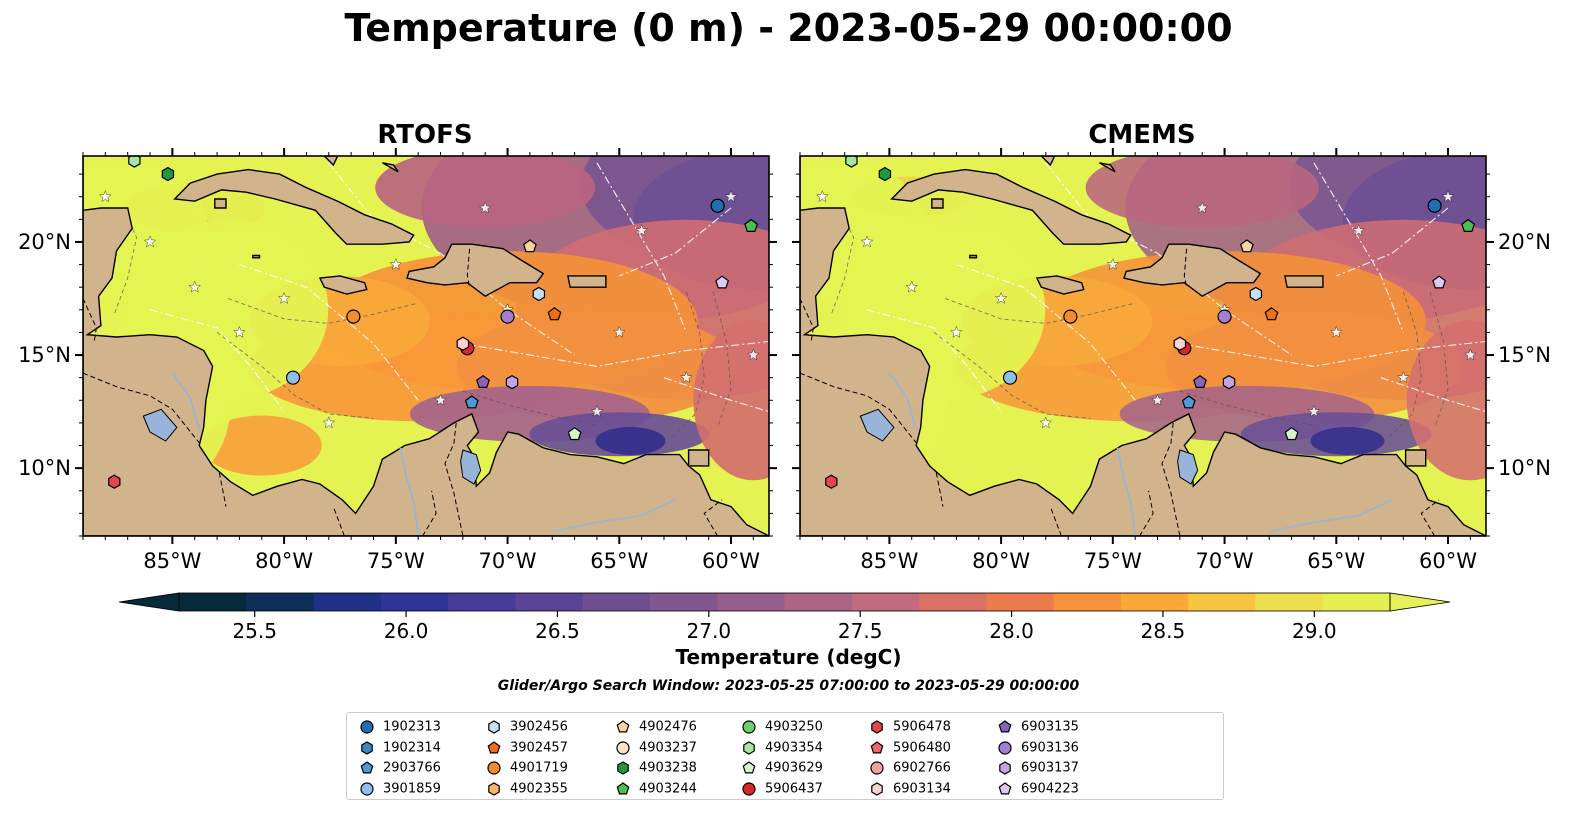 The image size is (1577, 827). Describe the element at coordinates (539, 768) in the screenshot. I see `legend-label: 4901719` at that location.